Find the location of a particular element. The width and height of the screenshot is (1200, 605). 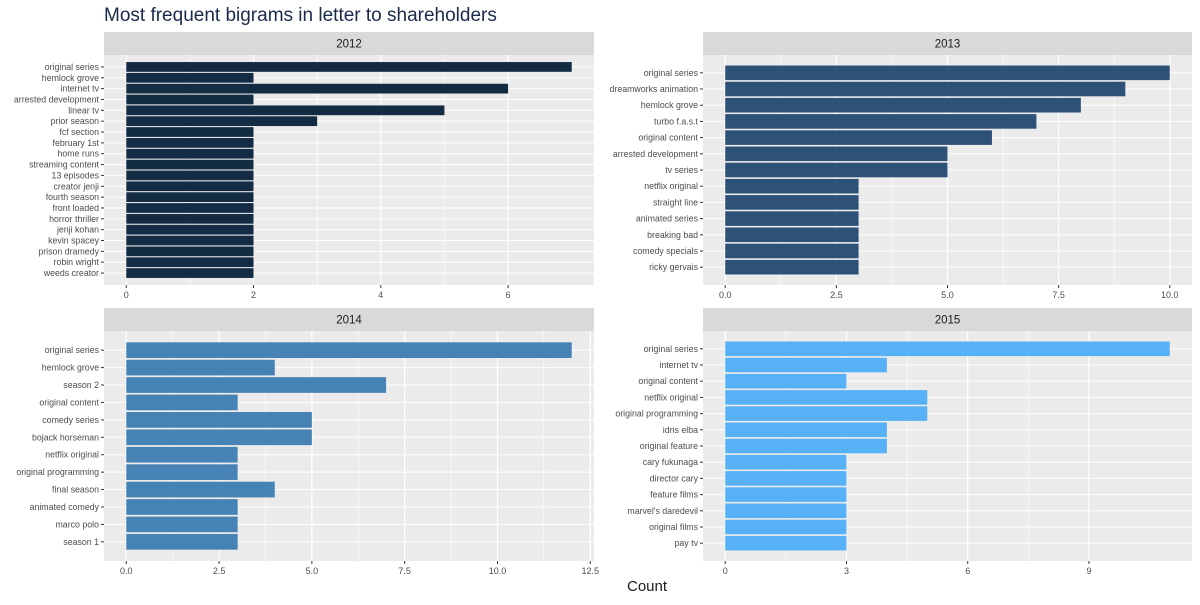

y-tick-label: comedy series is located at coordinates (70, 420).